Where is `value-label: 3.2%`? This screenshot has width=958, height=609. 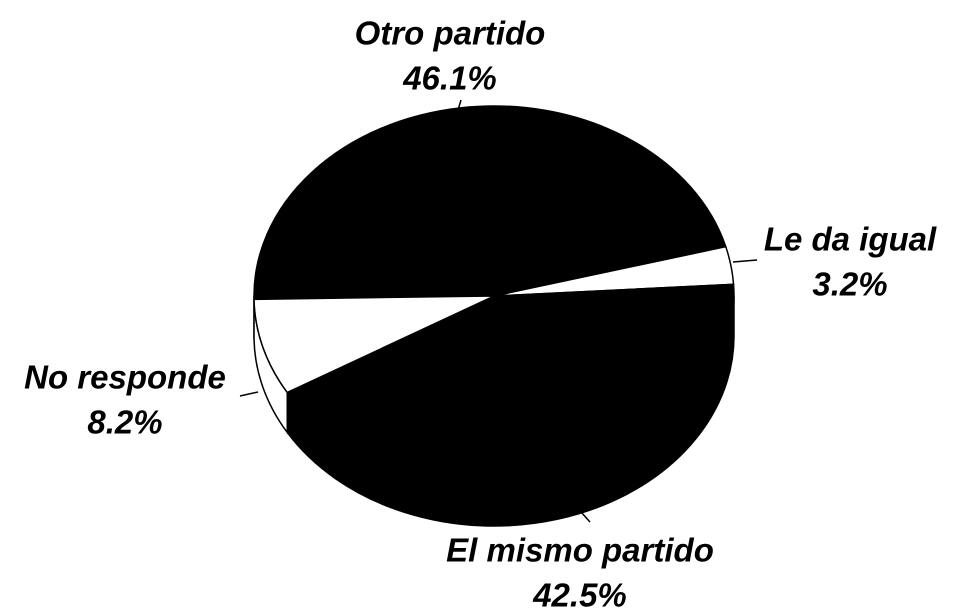 value-label: 3.2% is located at coordinates (849, 284).